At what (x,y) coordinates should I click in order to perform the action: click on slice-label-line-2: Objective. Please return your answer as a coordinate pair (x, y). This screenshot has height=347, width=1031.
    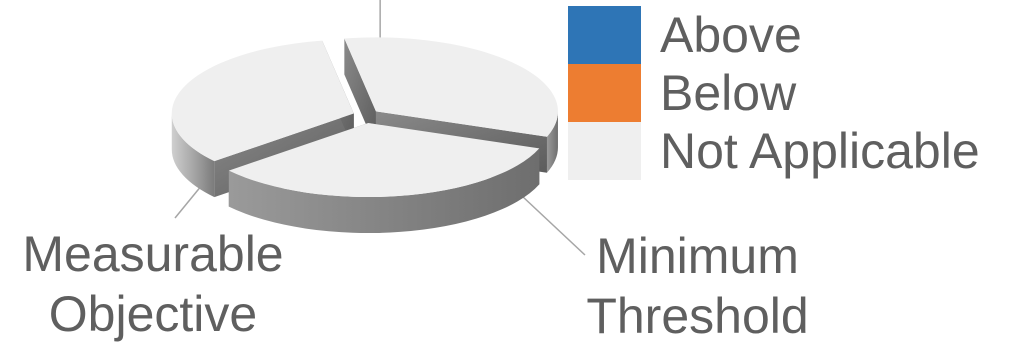
    Looking at the image, I should click on (153, 314).